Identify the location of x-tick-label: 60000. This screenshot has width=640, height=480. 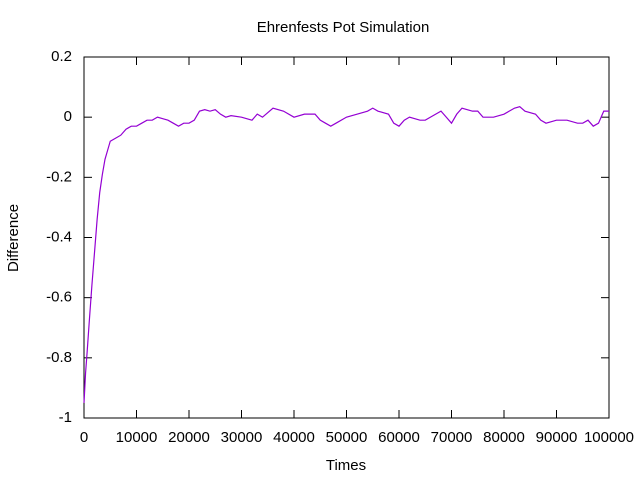
(399, 437).